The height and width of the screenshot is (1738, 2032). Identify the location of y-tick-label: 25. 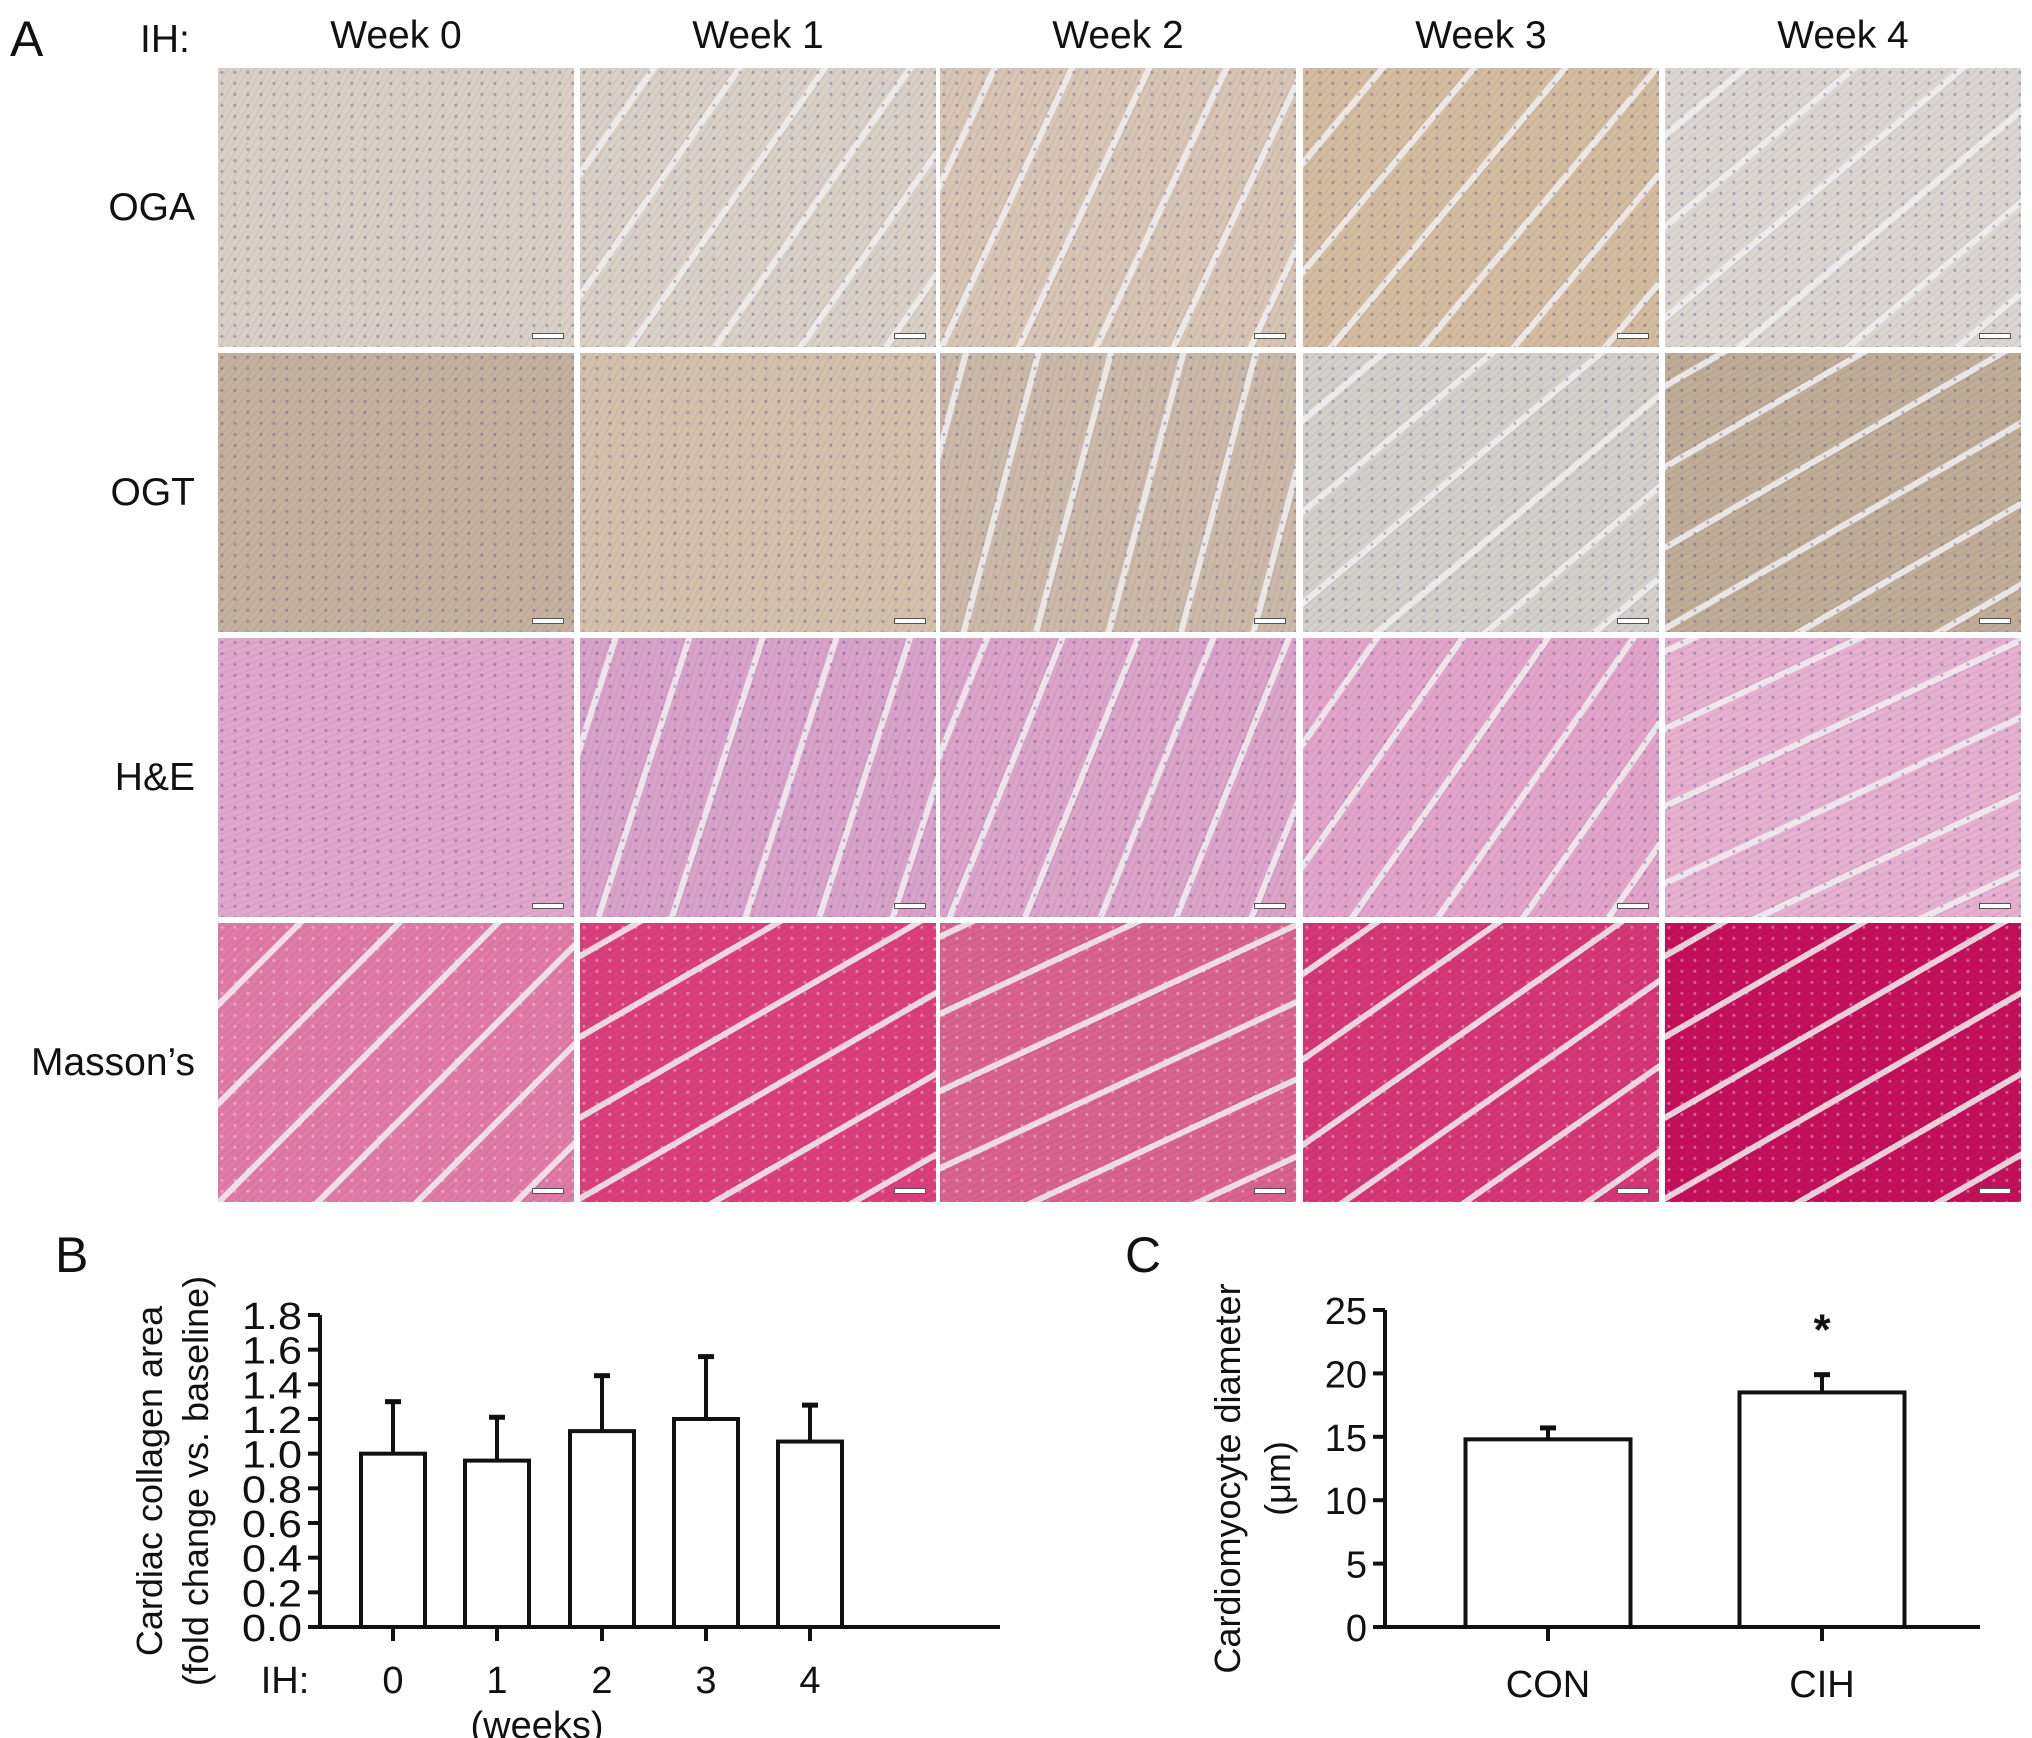
(1346, 1312).